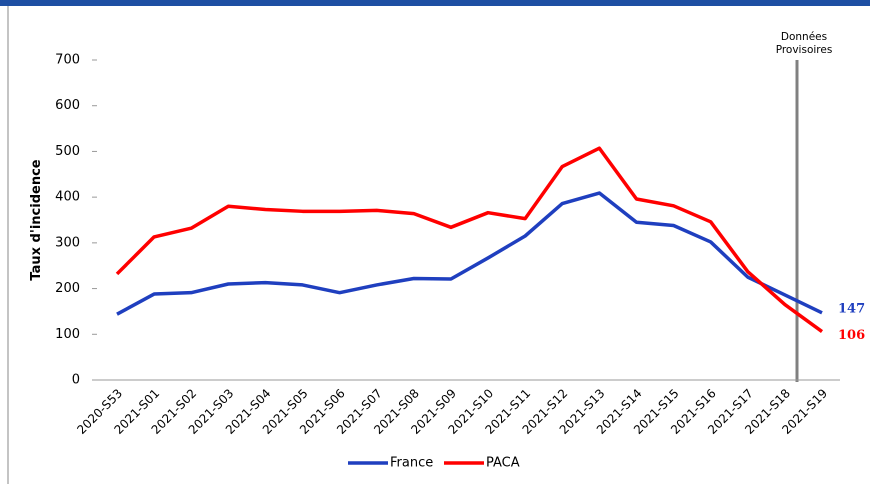  What do you see at coordinates (36, 219) in the screenshot?
I see `y-axis-label: Taux d'incidence` at bounding box center [36, 219].